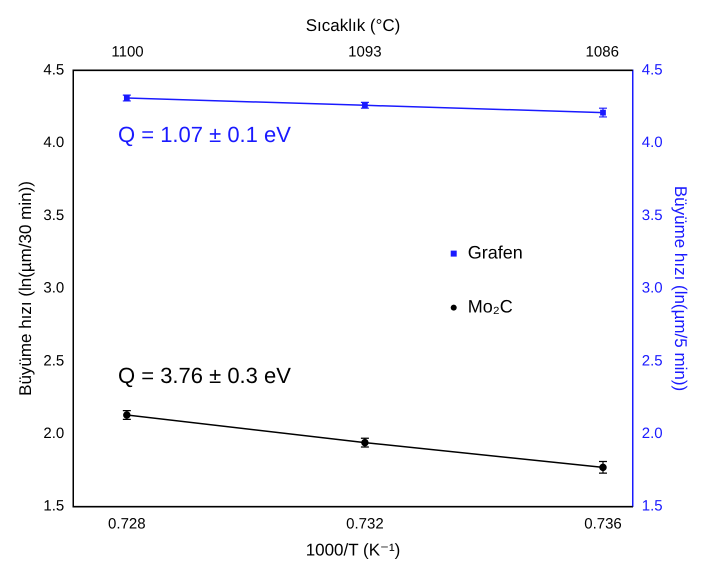 This screenshot has width=706, height=577. I want to click on y2-tick-label: 3.5, so click(652, 215).